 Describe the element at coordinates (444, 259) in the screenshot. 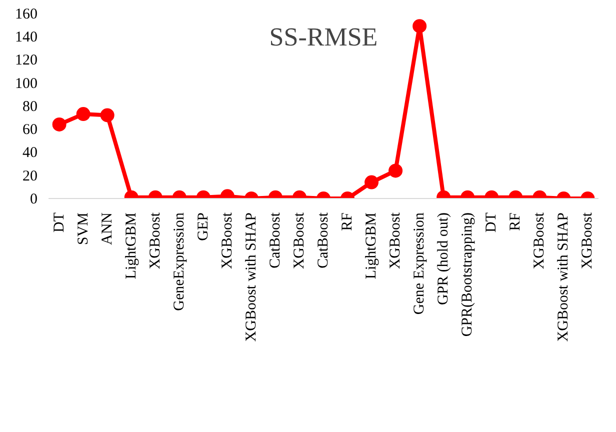

I see `x-tick-label: GPR (hold out)` at that location.